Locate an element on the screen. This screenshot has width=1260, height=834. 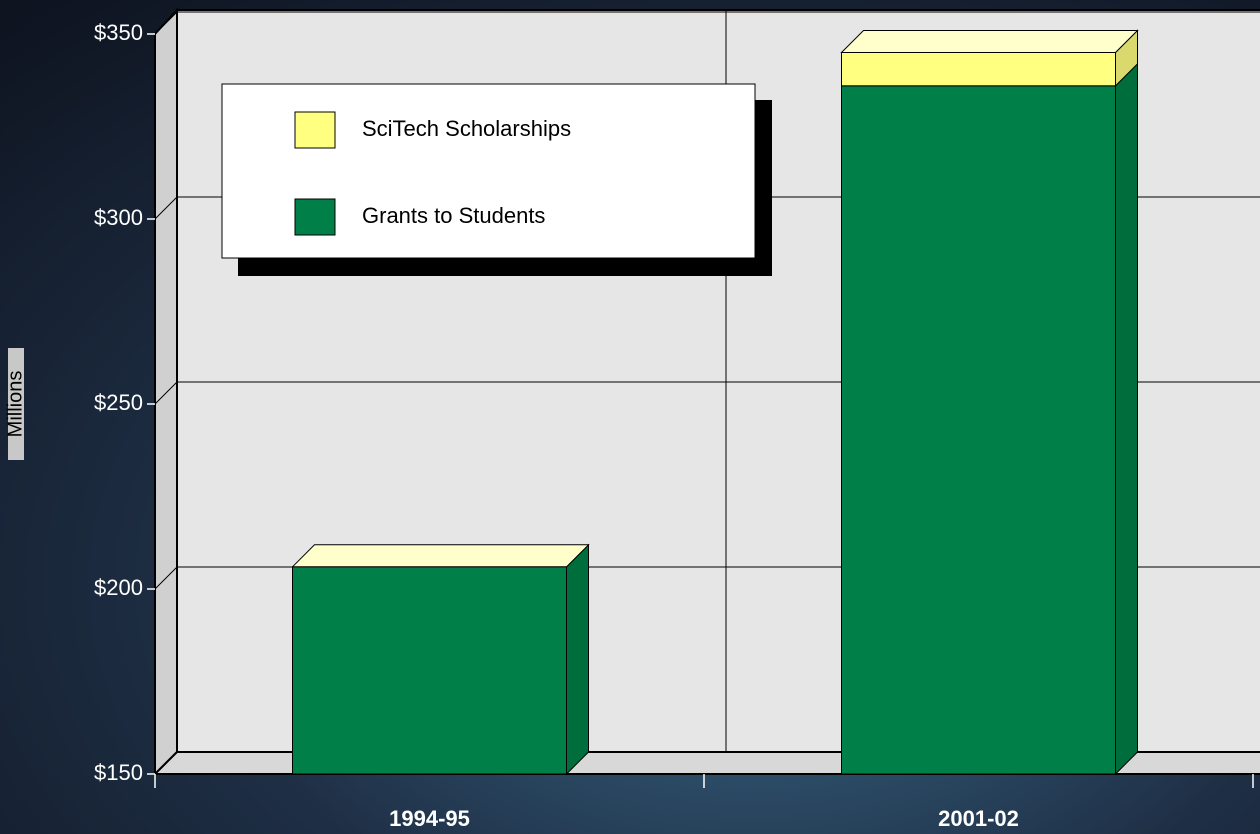
y-tick-label: $300 is located at coordinates (118, 217).